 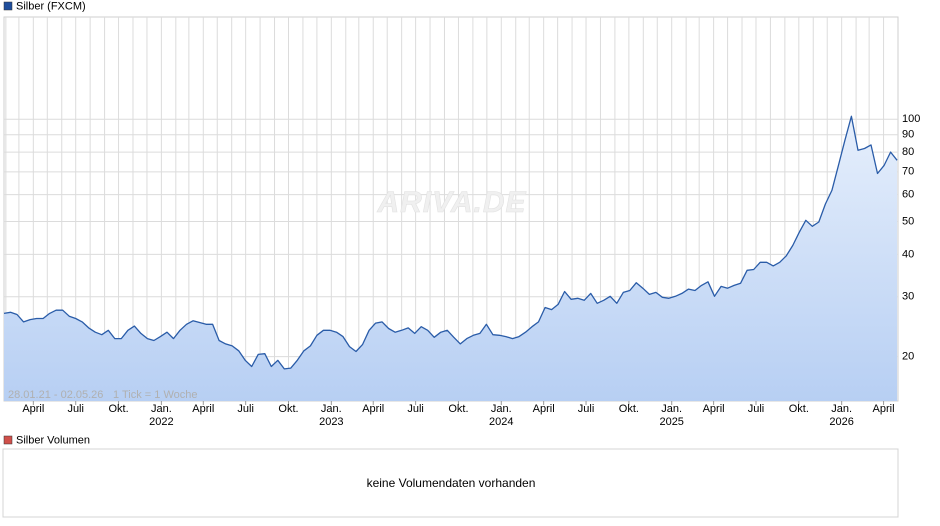 What do you see at coordinates (451, 202) in the screenshot?
I see `watermark: ARIVA.DE` at bounding box center [451, 202].